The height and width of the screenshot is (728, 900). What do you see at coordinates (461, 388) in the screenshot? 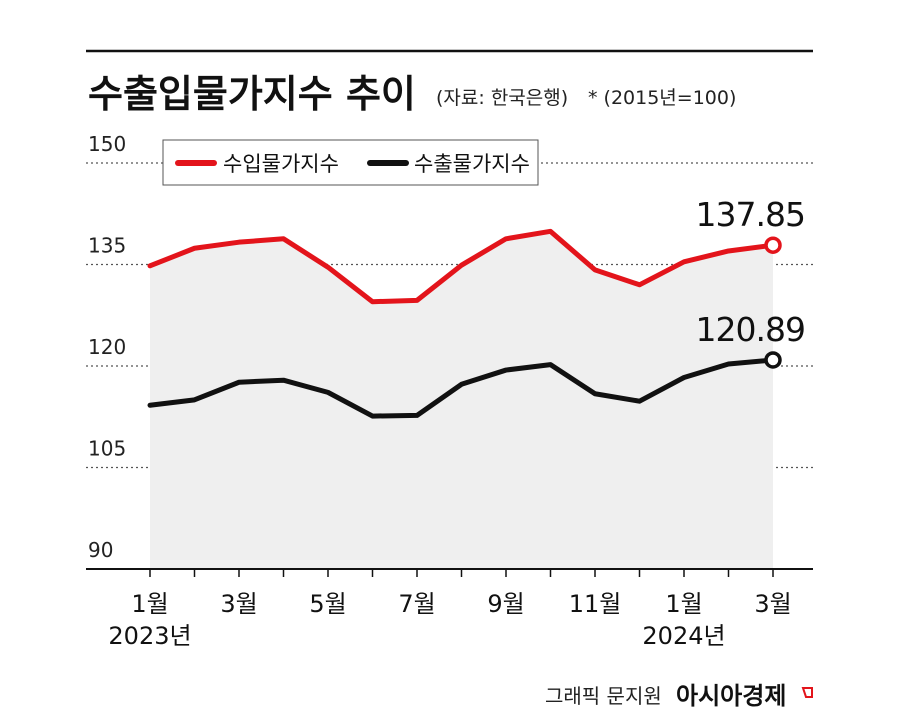
I see `series-line-export` at bounding box center [461, 388].